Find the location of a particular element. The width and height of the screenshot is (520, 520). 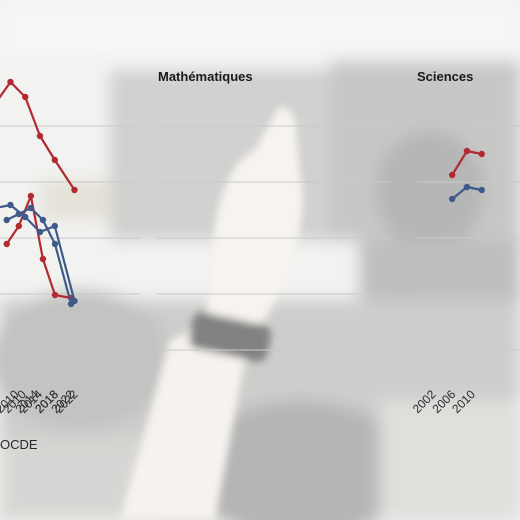

source-text: OCDE is located at coordinates (19, 444).